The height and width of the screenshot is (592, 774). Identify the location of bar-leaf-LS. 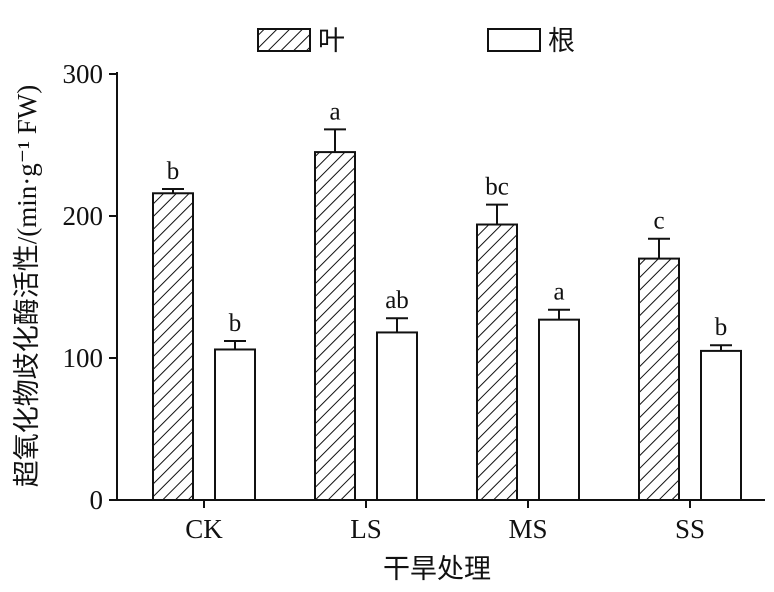
(335, 326).